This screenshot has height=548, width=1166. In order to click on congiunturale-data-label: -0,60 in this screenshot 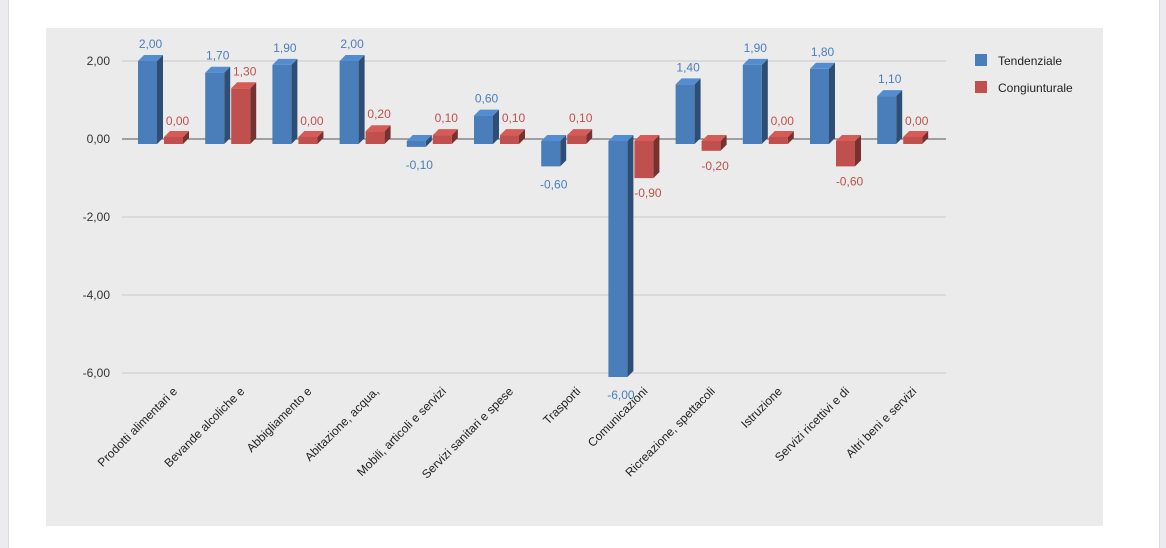, I will do `click(850, 181)`.